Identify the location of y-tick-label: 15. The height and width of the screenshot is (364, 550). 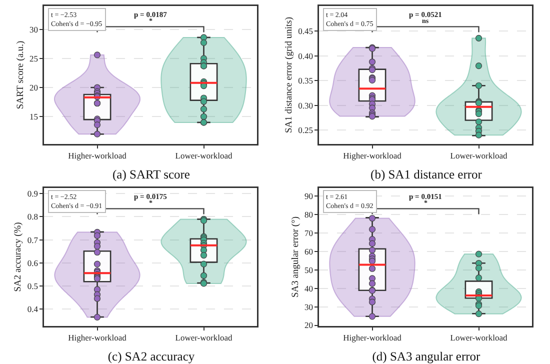
(34, 117).